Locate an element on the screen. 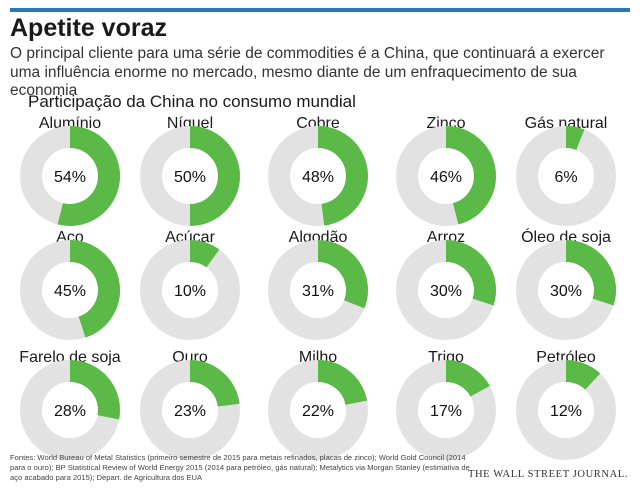 The image size is (640, 490). value-cobre: 48% is located at coordinates (318, 177).